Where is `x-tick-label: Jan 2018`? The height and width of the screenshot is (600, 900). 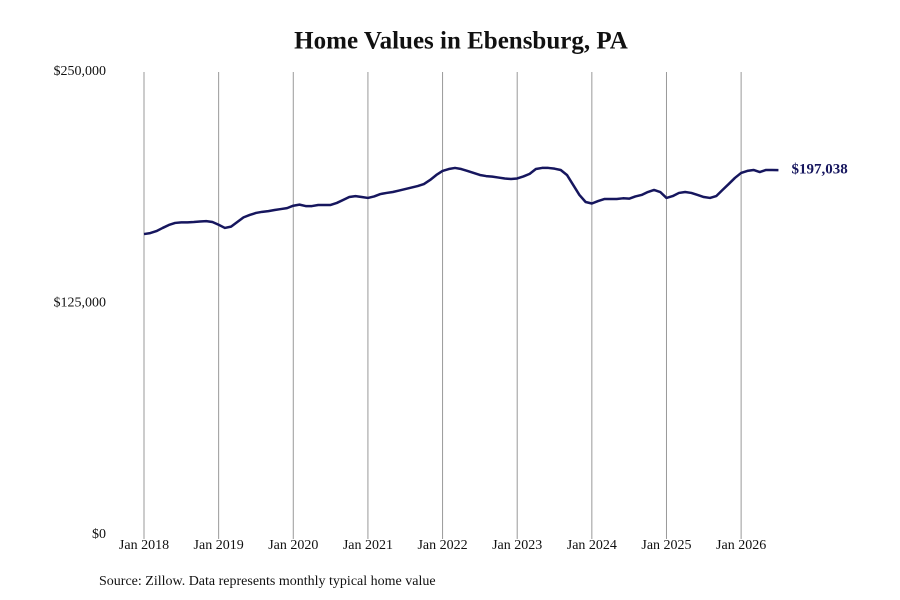
x-tick-label: Jan 2018 is located at coordinates (144, 545).